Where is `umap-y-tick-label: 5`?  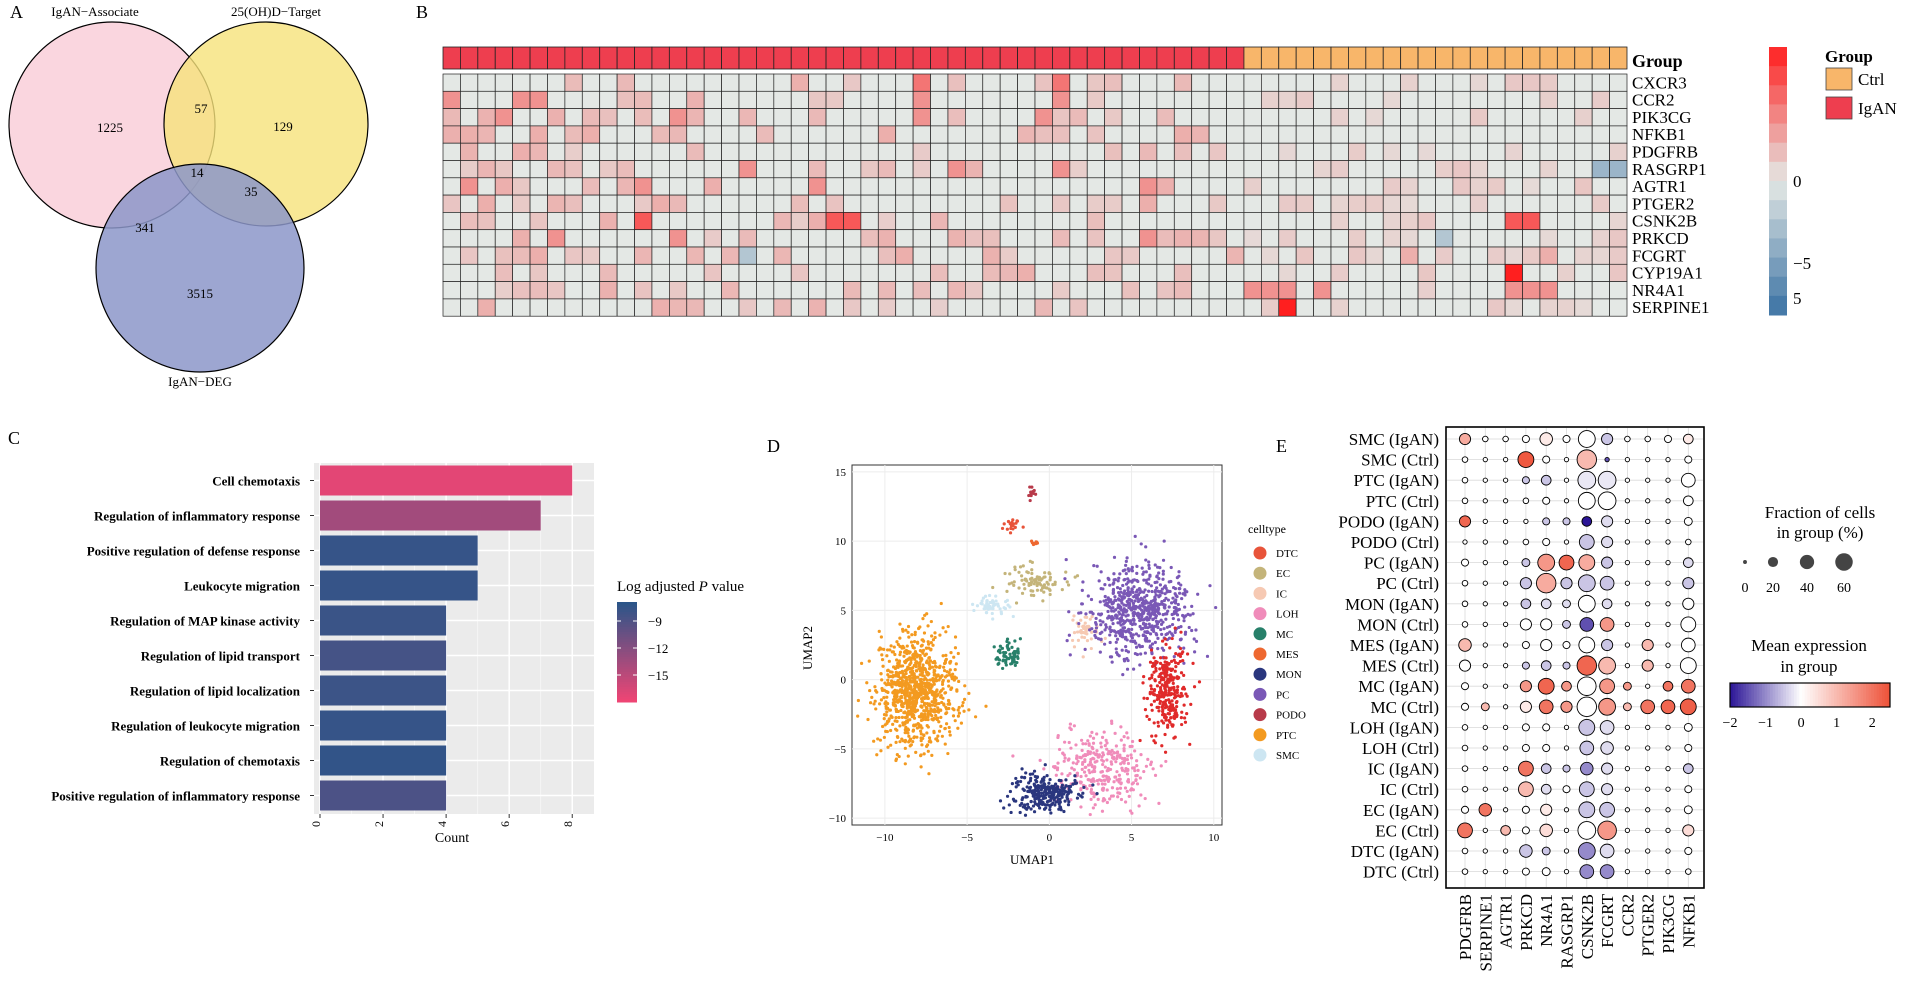
umap-y-tick-label: 5 is located at coordinates (844, 611).